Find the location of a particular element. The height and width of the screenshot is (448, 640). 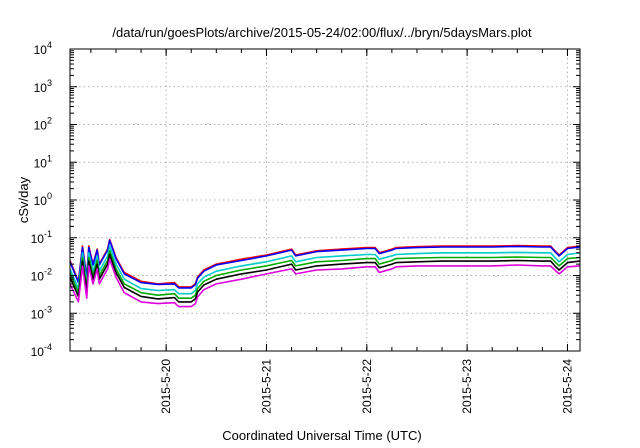

y-tick-label: 10³ is located at coordinates (43, 86).